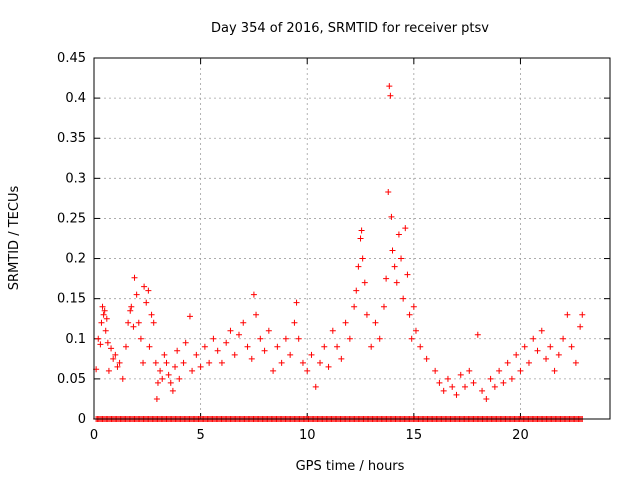 The image size is (640, 480). Describe the element at coordinates (71, 58) in the screenshot. I see `y-tick-label: 0.45` at that location.